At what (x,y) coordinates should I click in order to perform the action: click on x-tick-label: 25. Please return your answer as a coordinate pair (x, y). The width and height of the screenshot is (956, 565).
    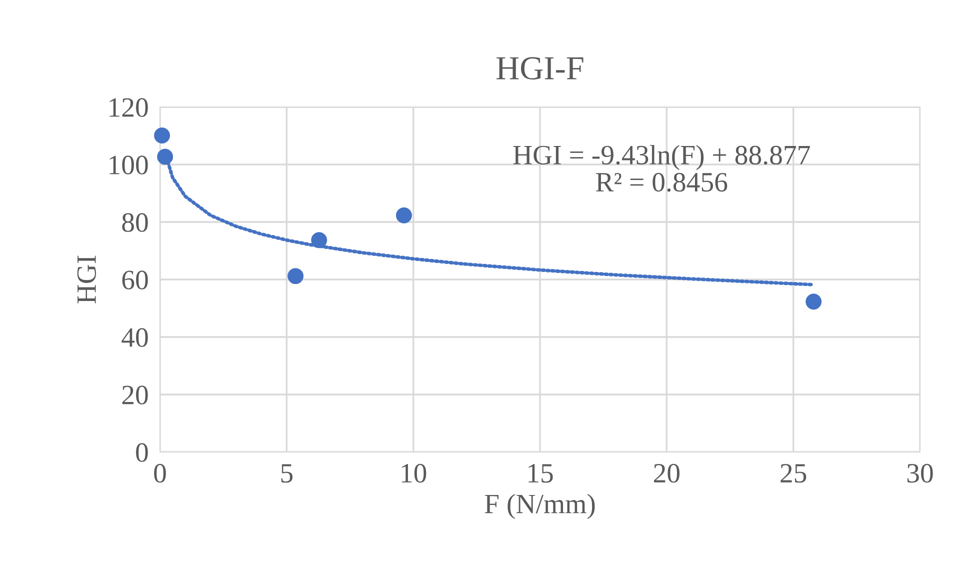
    Looking at the image, I should click on (793, 473).